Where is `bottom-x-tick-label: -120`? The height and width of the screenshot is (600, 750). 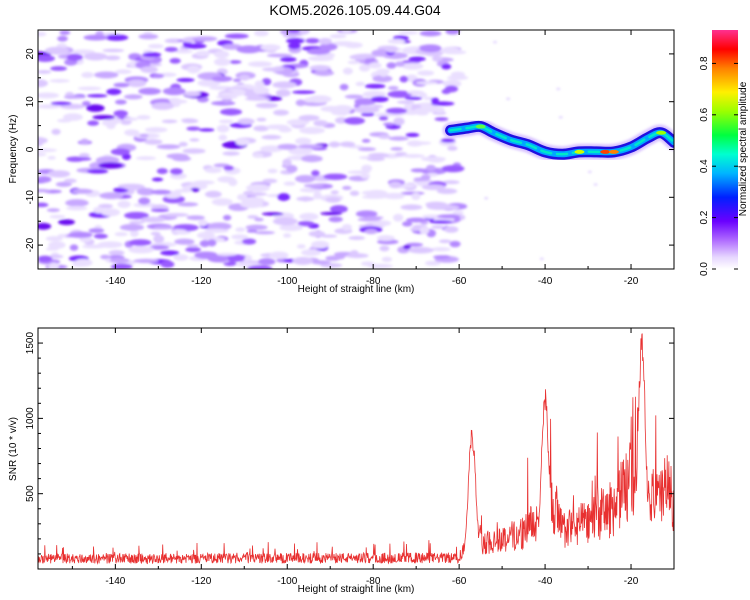 bottom-x-tick-label: -120 is located at coordinates (201, 581).